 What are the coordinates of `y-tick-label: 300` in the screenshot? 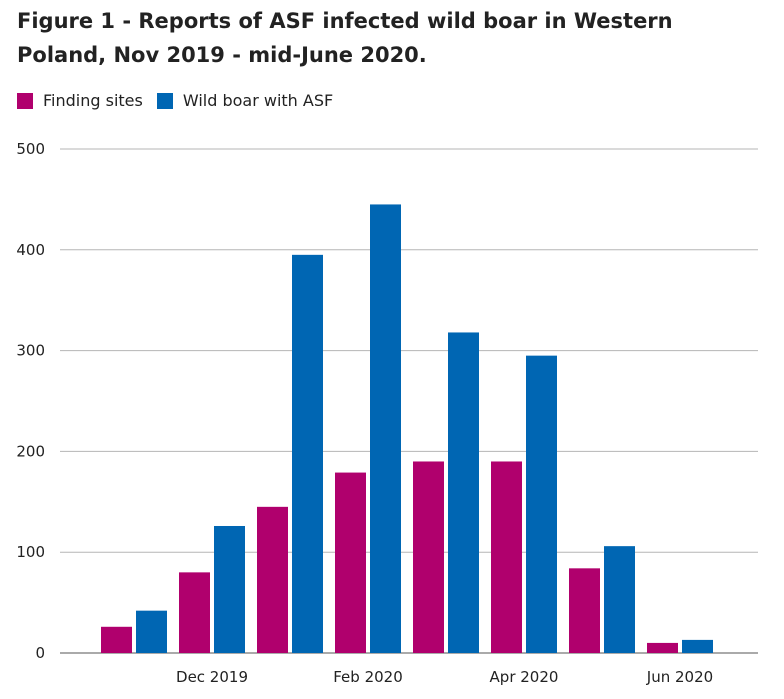 It's located at (30, 351).